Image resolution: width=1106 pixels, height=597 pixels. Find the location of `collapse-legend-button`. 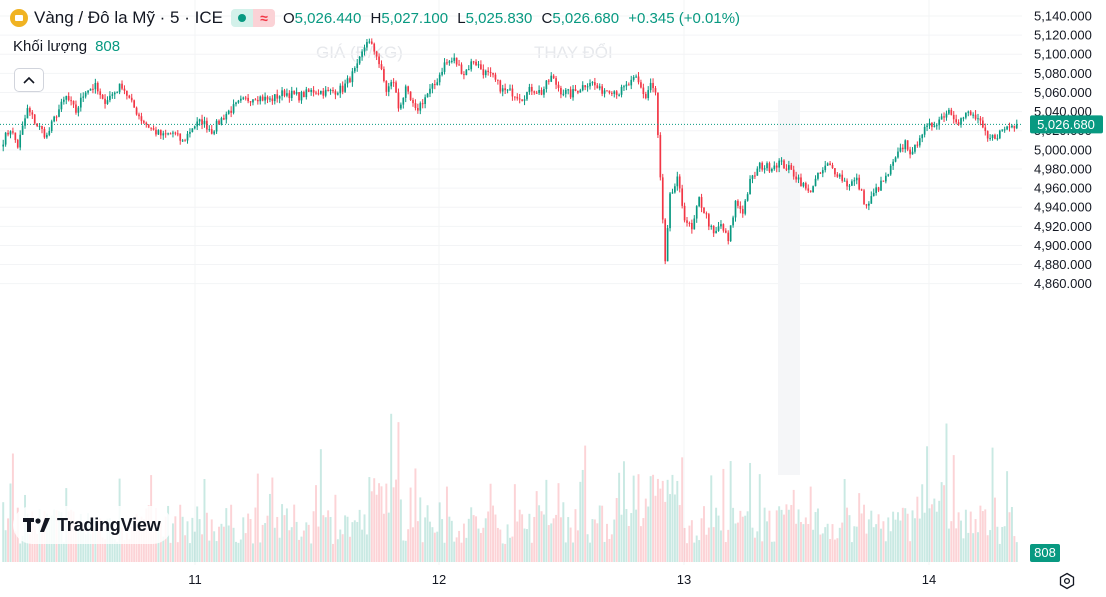

collapse-legend-button is located at coordinates (29, 80).